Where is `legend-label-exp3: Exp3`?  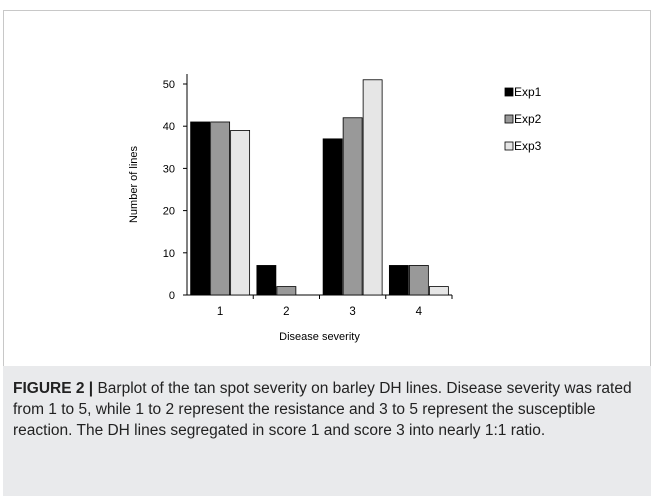 legend-label-exp3: Exp3 is located at coordinates (528, 146).